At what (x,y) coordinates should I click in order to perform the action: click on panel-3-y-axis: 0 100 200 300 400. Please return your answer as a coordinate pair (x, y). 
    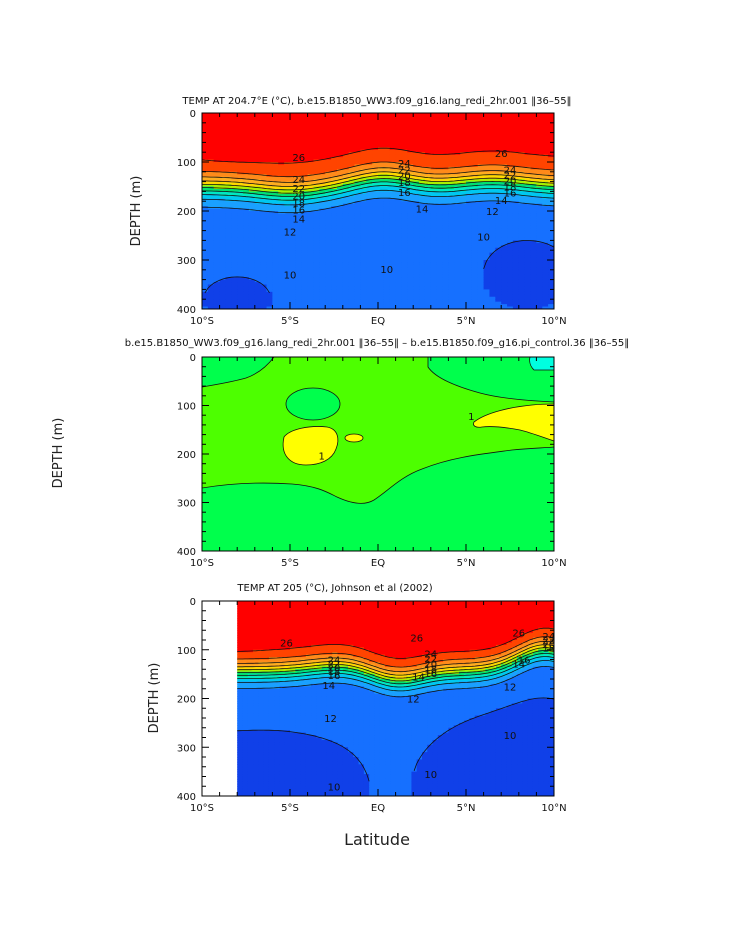
    Looking at the image, I should click on (365, 700).